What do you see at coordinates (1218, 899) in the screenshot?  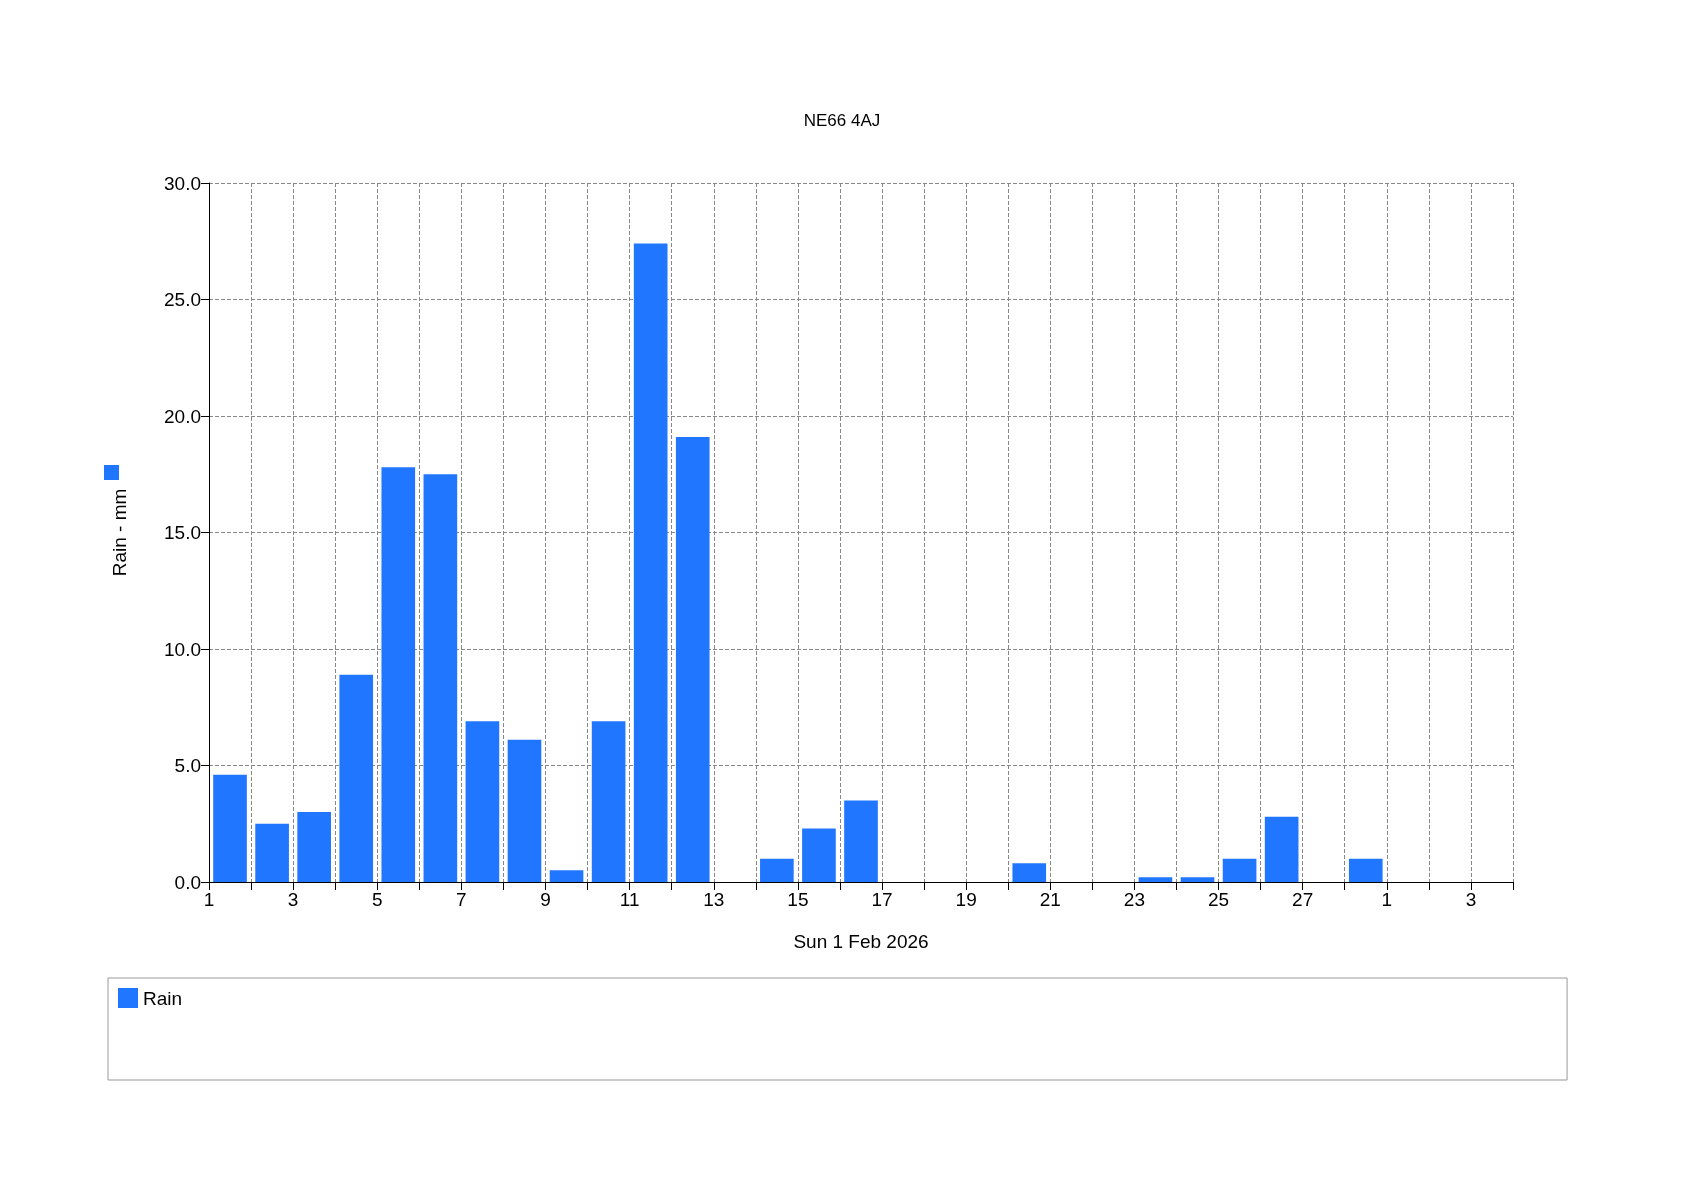 I see `x-tick-label: 25` at bounding box center [1218, 899].